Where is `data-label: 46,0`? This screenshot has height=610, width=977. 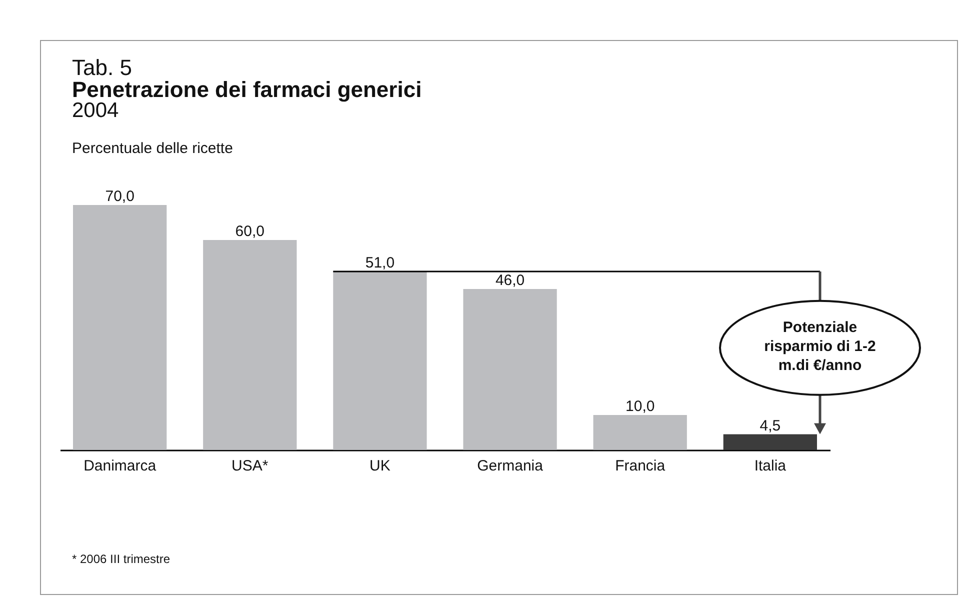
data-label: 46,0 is located at coordinates (510, 280).